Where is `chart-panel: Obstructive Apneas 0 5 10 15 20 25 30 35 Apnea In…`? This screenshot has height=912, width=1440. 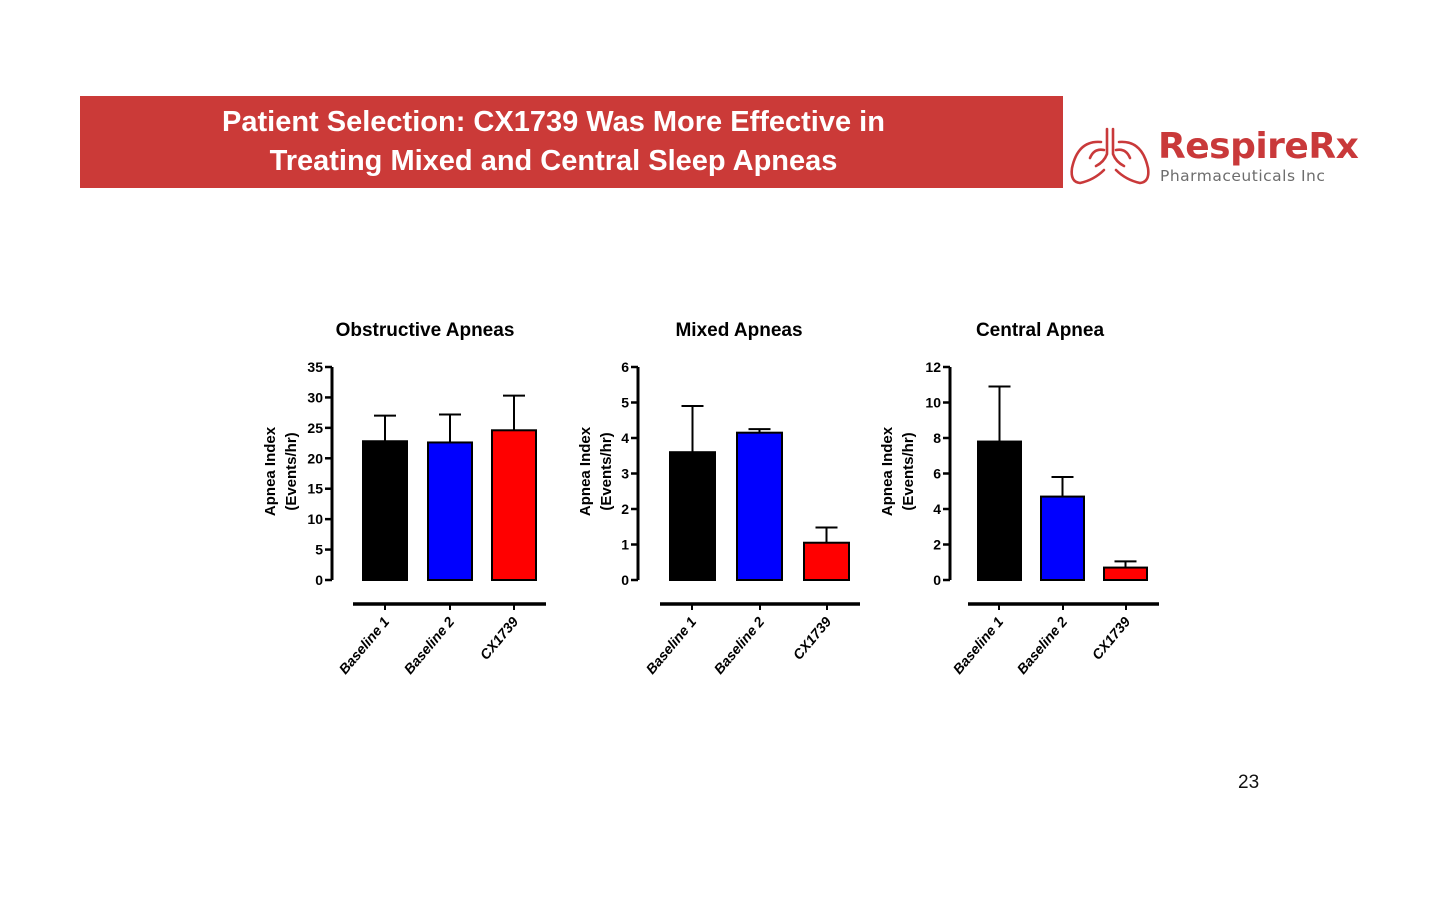
chart-panel: Obstructive Apneas 0 5 10 15 20 25 30 35 Apnea In… is located at coordinates (404, 498).